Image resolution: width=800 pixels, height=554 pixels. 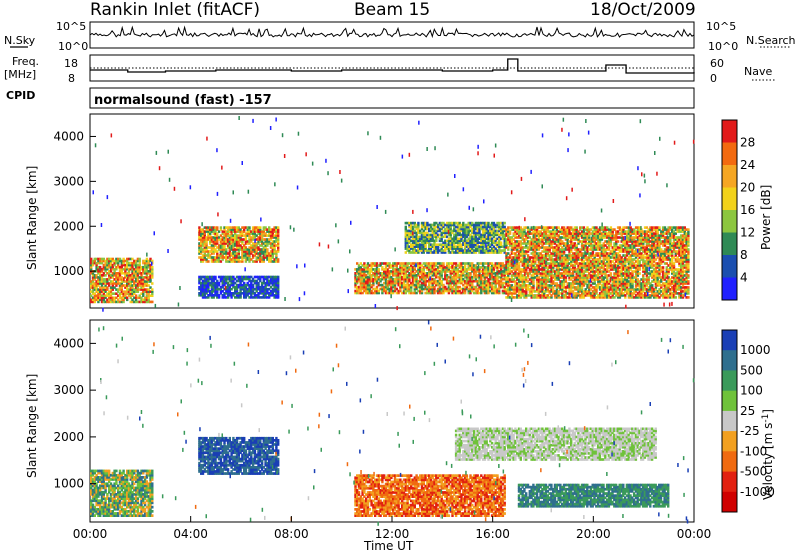 What do you see at coordinates (71, 63) in the screenshot?
I see `freq-tick-top: 18` at bounding box center [71, 63].